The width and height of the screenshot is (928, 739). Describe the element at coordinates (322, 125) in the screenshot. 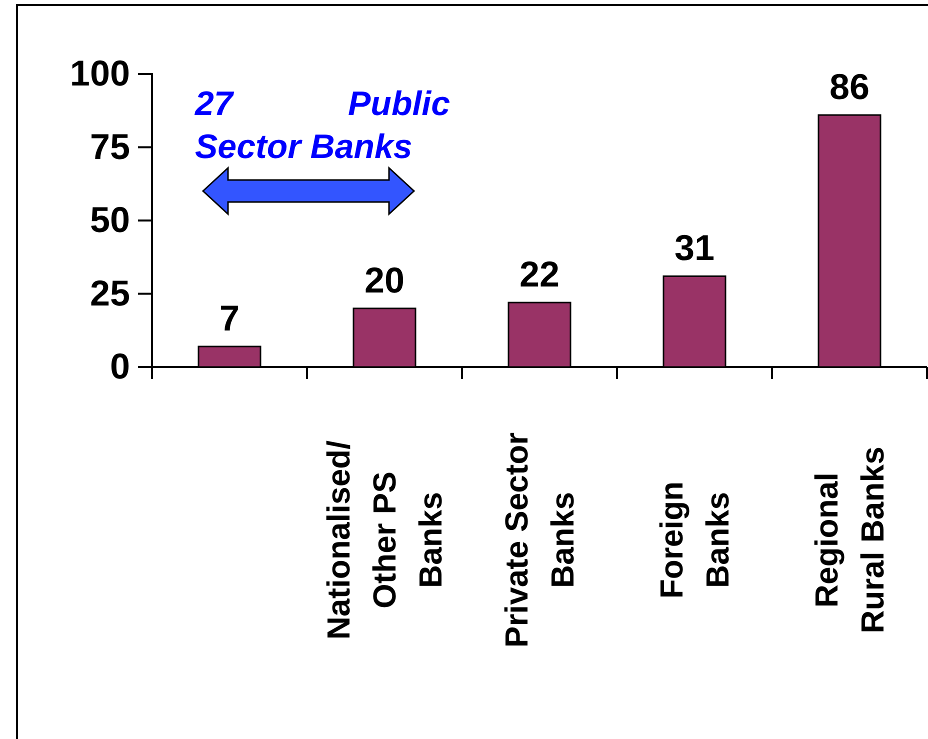

I see `text: 27 Public Sector Banks` at that location.